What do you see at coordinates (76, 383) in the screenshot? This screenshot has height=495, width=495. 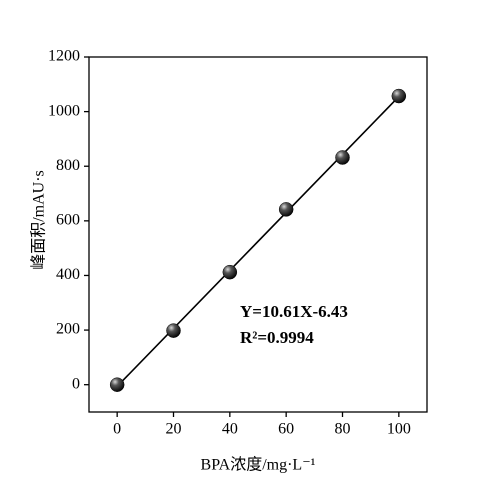 I see `y-tick-label: 0` at bounding box center [76, 383].